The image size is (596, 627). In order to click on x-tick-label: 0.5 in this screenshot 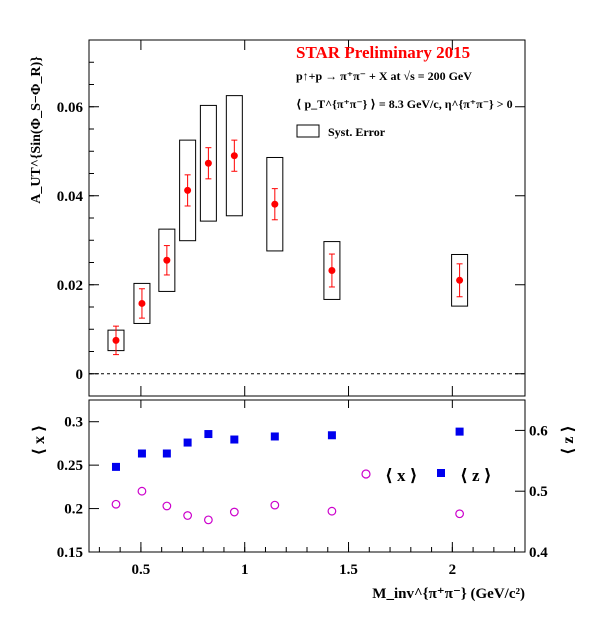, I will do `click(141, 570)`.